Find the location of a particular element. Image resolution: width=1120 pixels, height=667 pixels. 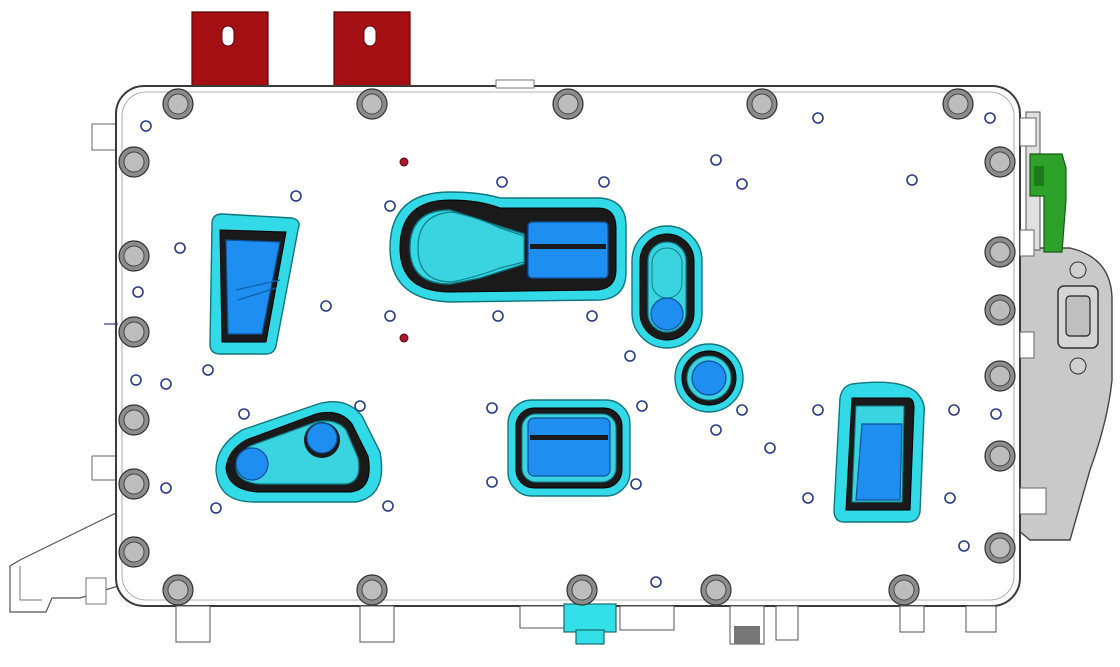

bracket-left-slot is located at coordinates (228, 36).